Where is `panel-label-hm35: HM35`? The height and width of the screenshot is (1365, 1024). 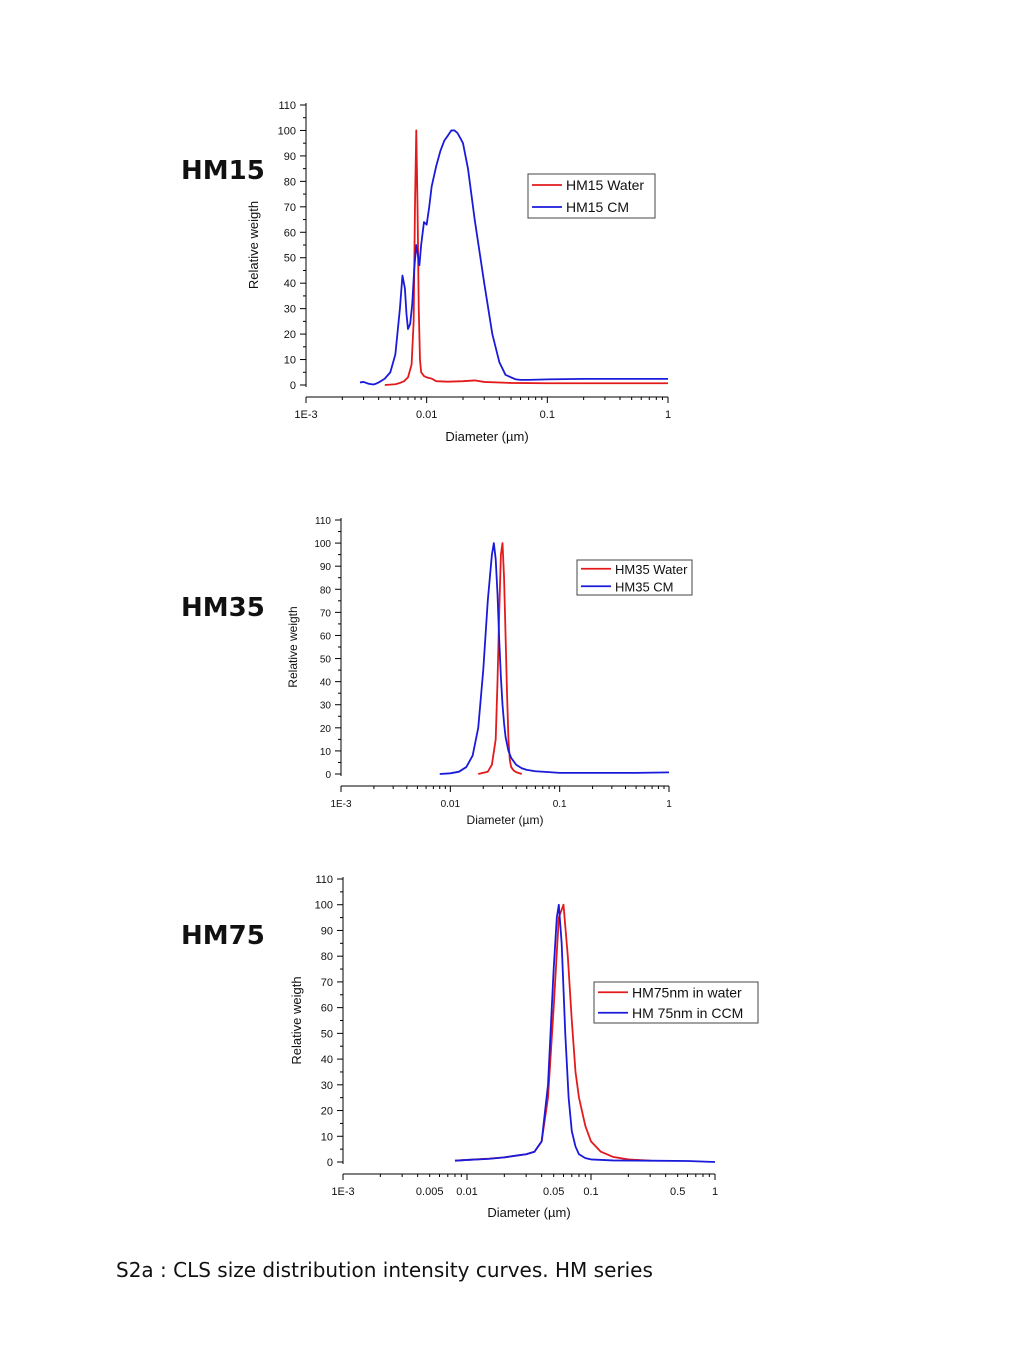 panel-label-hm35: HM35 is located at coordinates (223, 608).